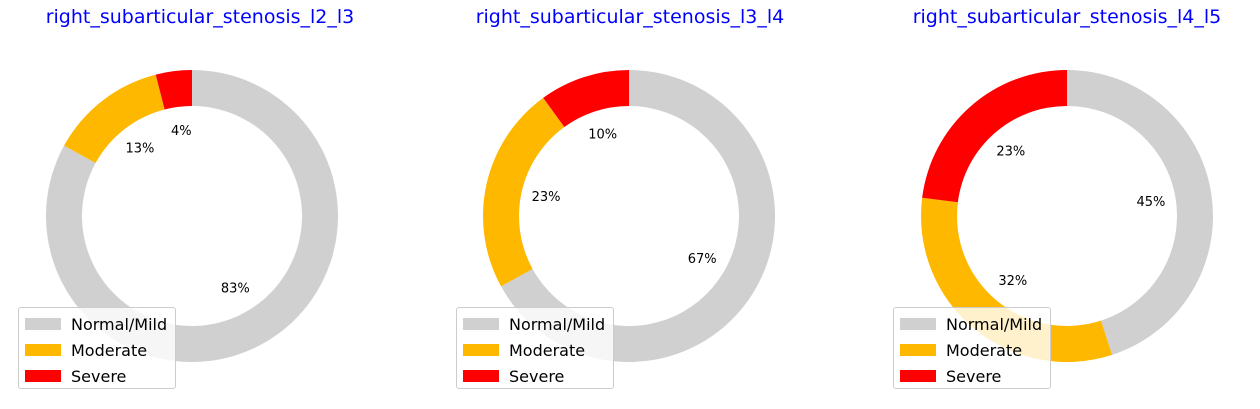 The height and width of the screenshot is (409, 1260). I want to click on chart-title: right_subarticular_stenosis_l2_l3, so click(200, 17).